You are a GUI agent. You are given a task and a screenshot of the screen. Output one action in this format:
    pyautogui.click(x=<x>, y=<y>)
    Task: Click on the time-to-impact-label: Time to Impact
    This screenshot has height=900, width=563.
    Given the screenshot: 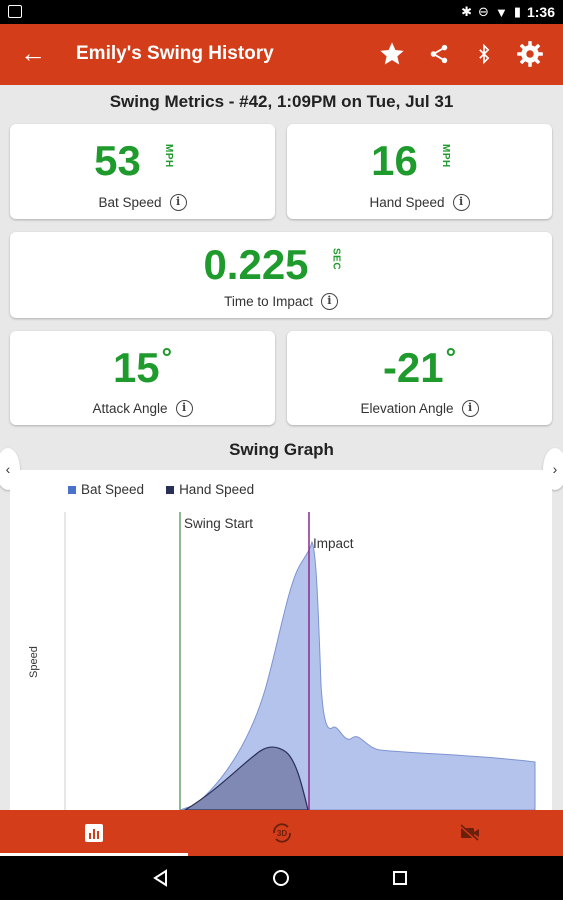 What is the action you would take?
    pyautogui.click(x=268, y=301)
    